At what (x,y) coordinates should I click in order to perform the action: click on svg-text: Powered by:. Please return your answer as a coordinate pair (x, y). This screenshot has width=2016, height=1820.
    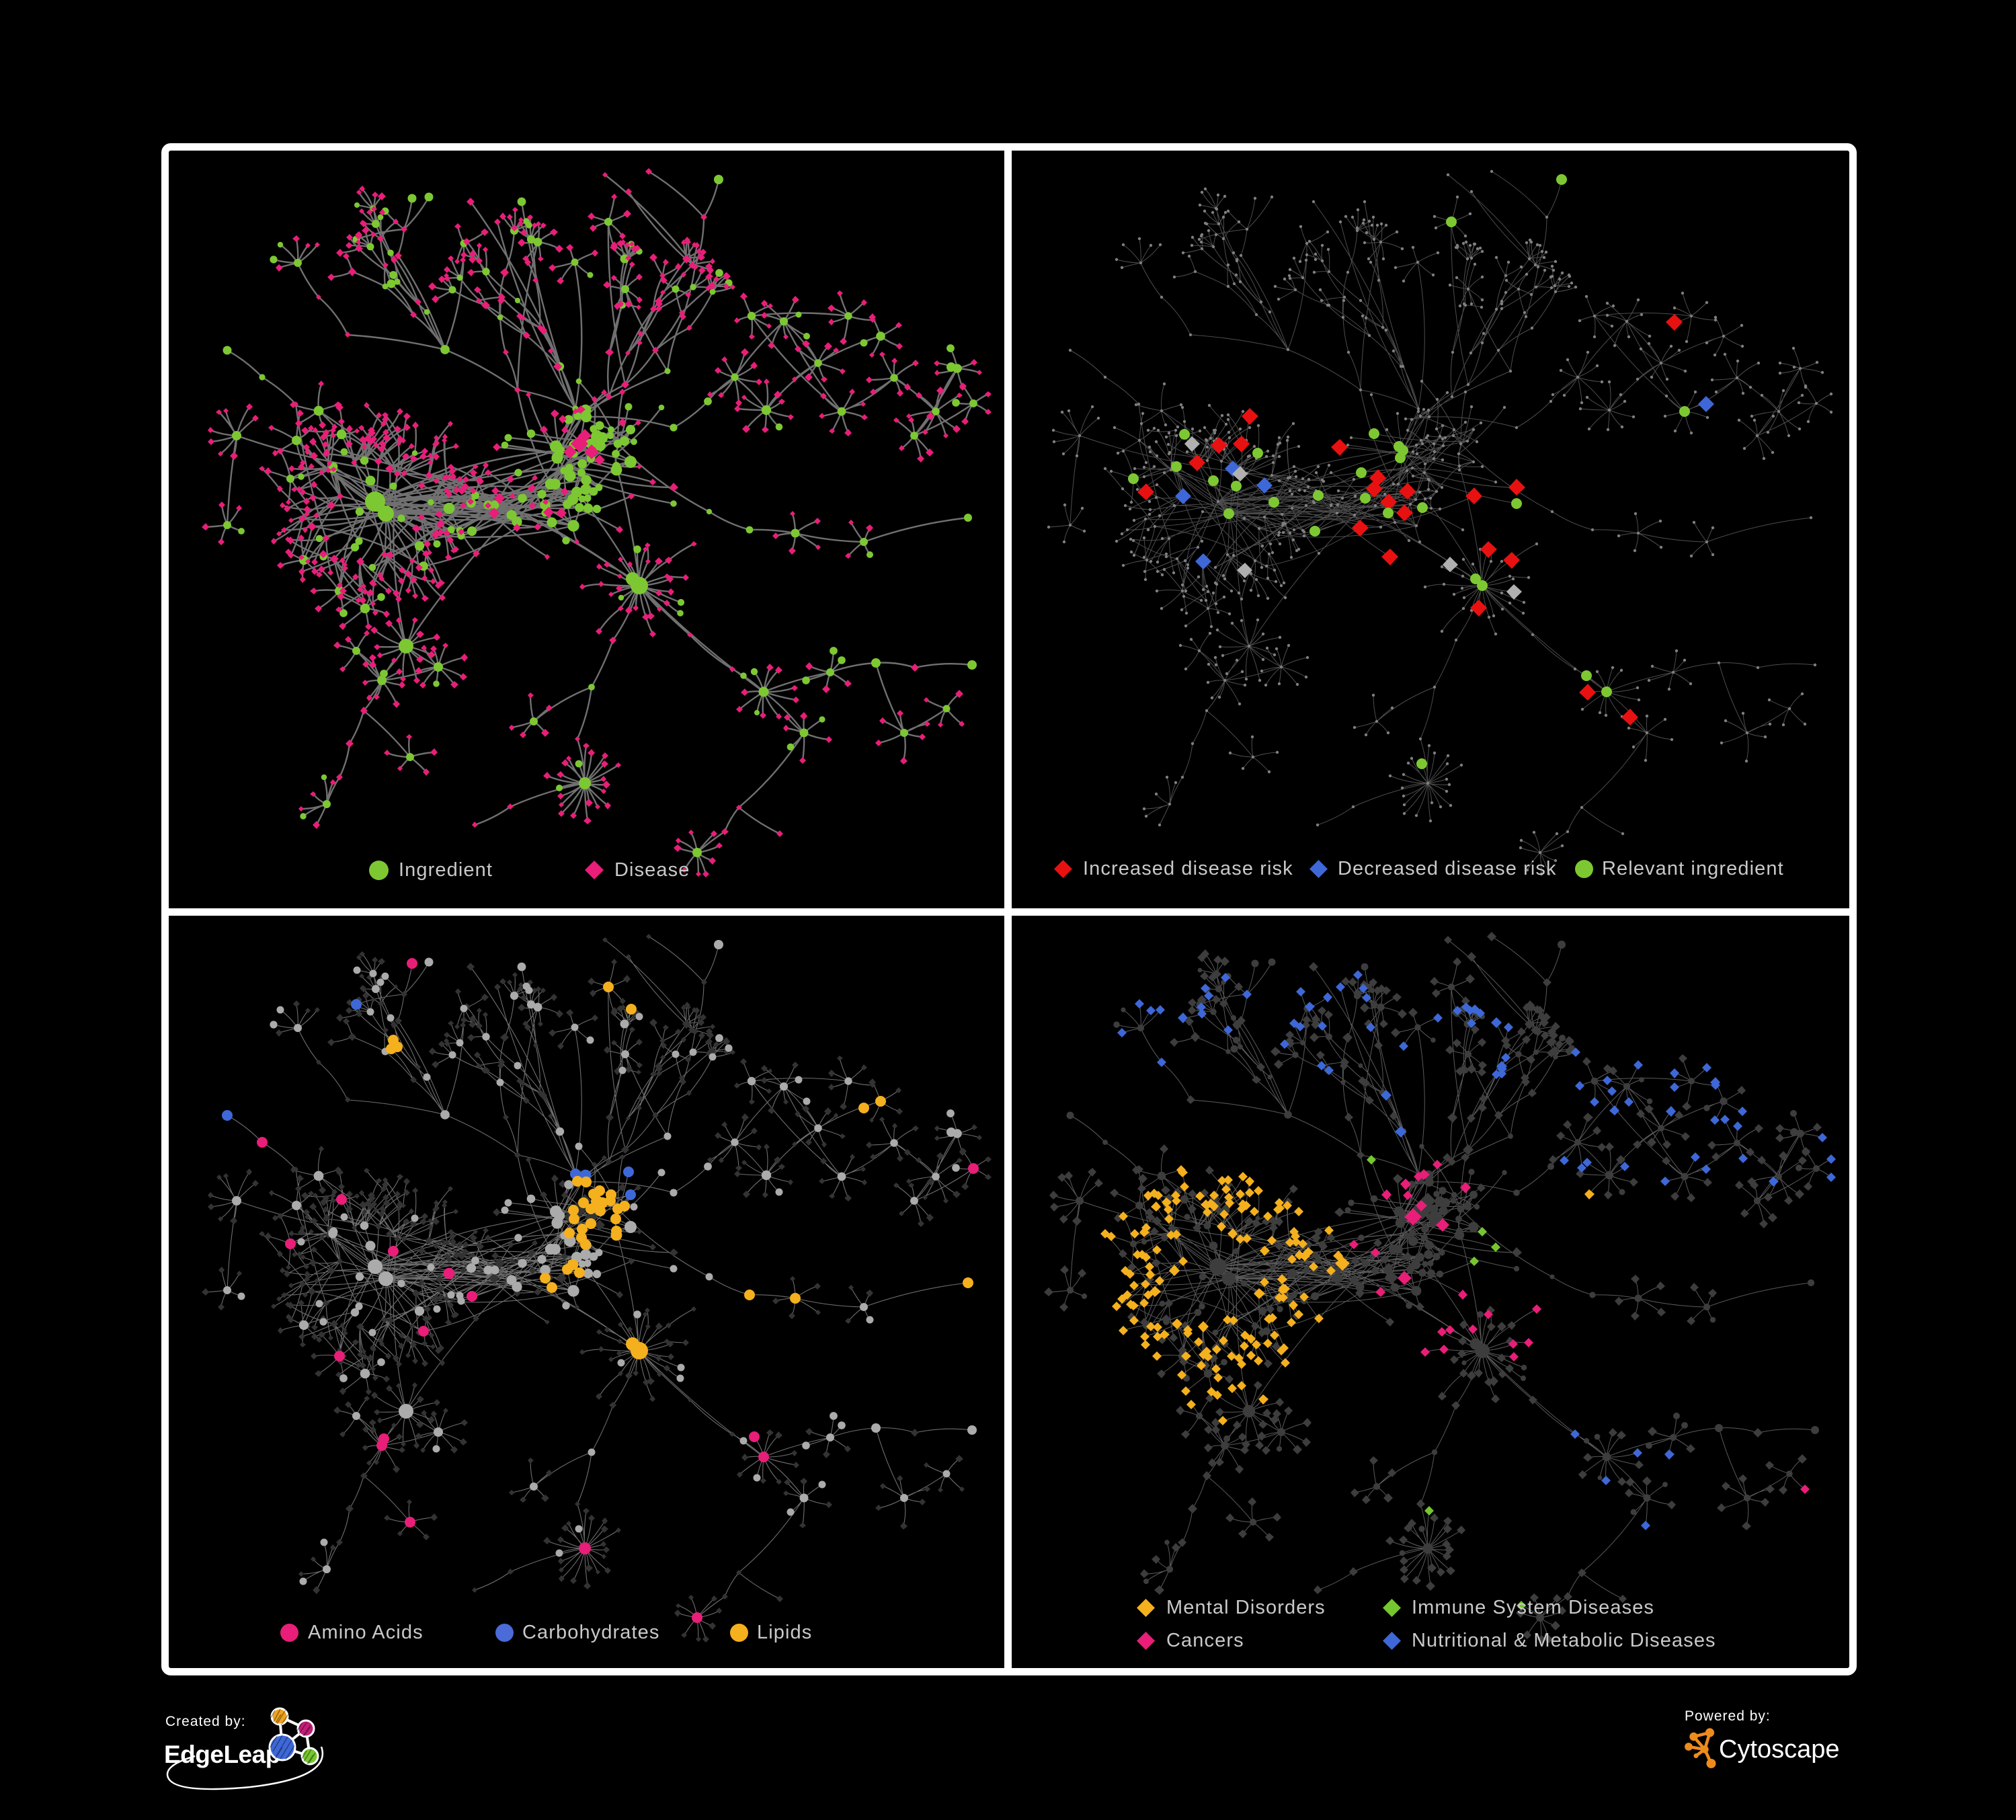
    Looking at the image, I should click on (1728, 1716).